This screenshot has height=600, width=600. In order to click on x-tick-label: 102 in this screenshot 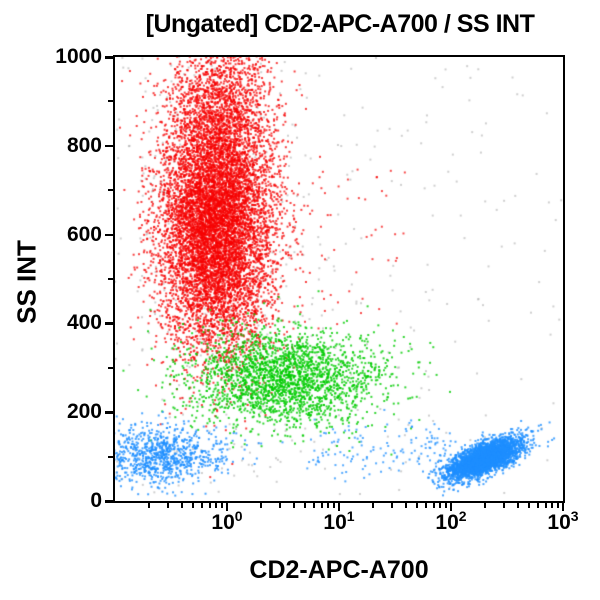, I will do `click(451, 521)`.